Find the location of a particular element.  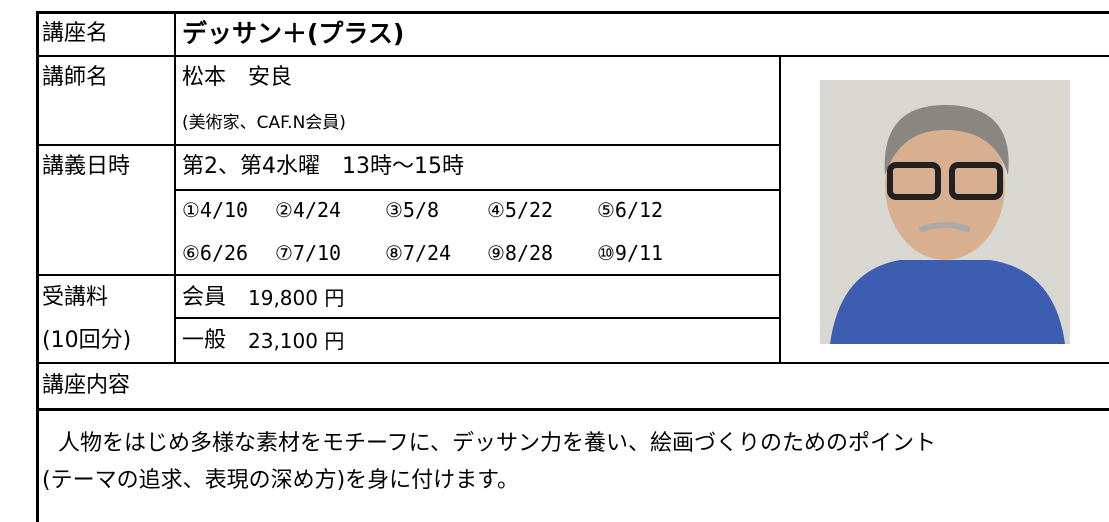

fee-label: 受講料 is located at coordinates (75, 297).